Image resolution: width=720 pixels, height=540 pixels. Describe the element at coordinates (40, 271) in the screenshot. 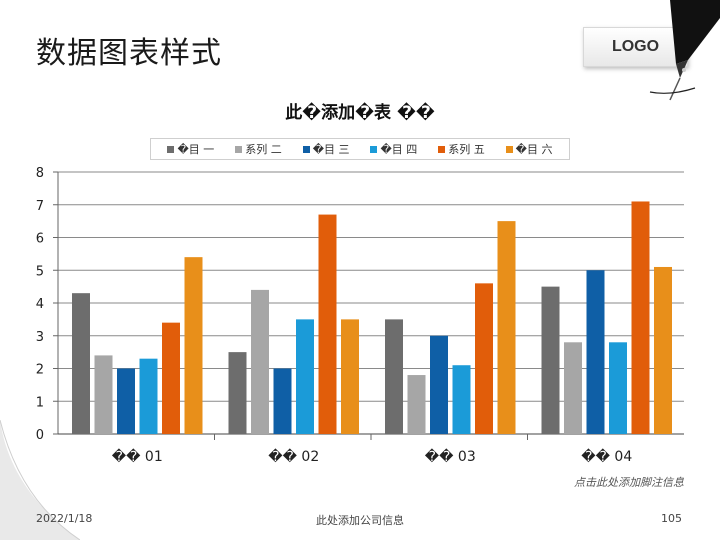

I see `y-tick-label: 5` at that location.